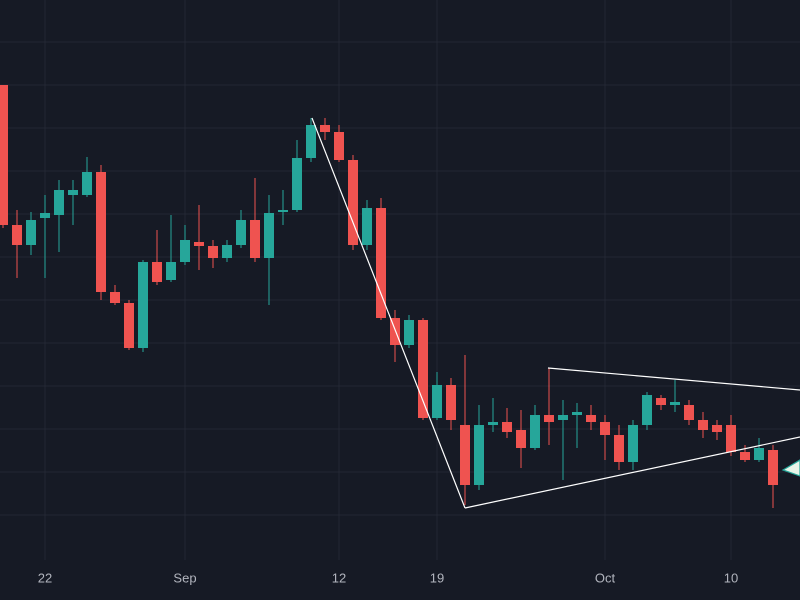 The height and width of the screenshot is (600, 800). What do you see at coordinates (790, 468) in the screenshot?
I see `arrow-marker` at bounding box center [790, 468].